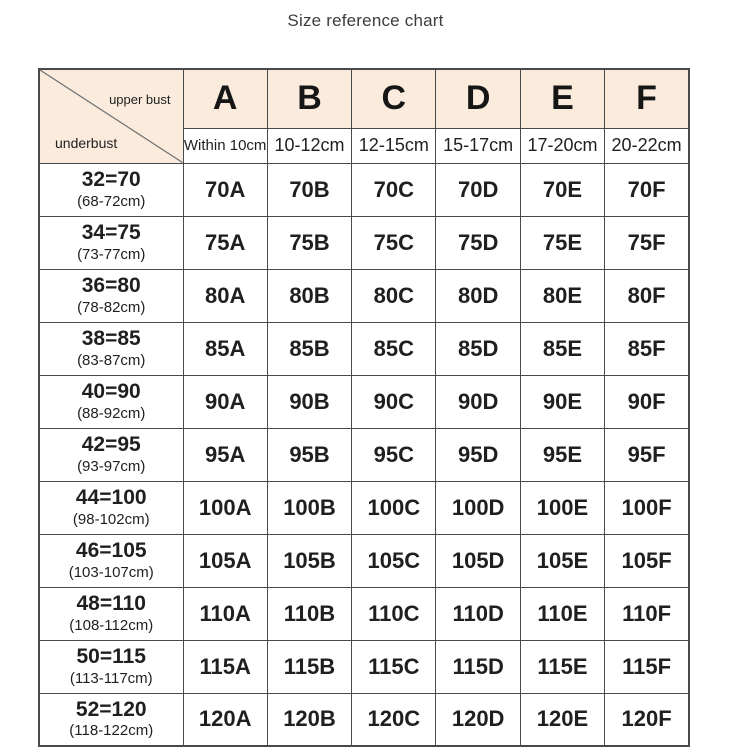 The height and width of the screenshot is (754, 731). Describe the element at coordinates (478, 560) in the screenshot. I see `size-cell-105D: 105D` at that location.